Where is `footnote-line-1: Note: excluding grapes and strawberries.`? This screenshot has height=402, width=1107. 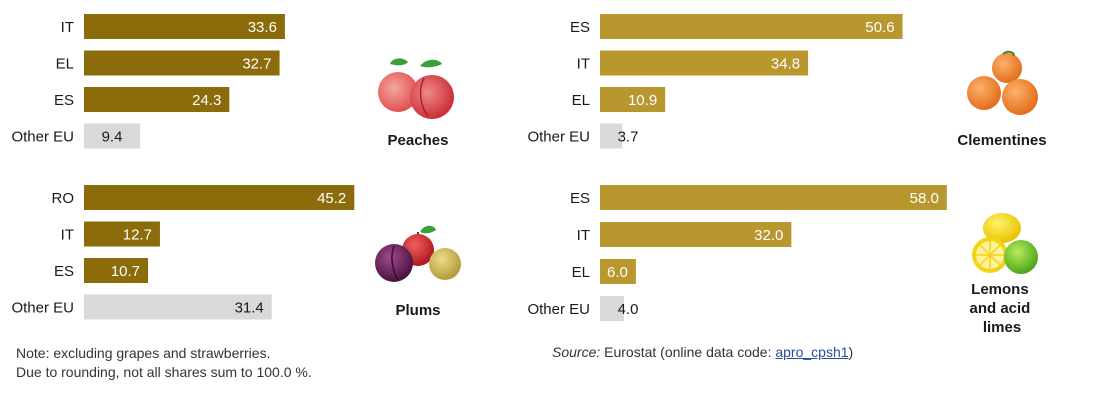
footnote-line-1: Note: excluding grapes and strawberries. is located at coordinates (143, 353).